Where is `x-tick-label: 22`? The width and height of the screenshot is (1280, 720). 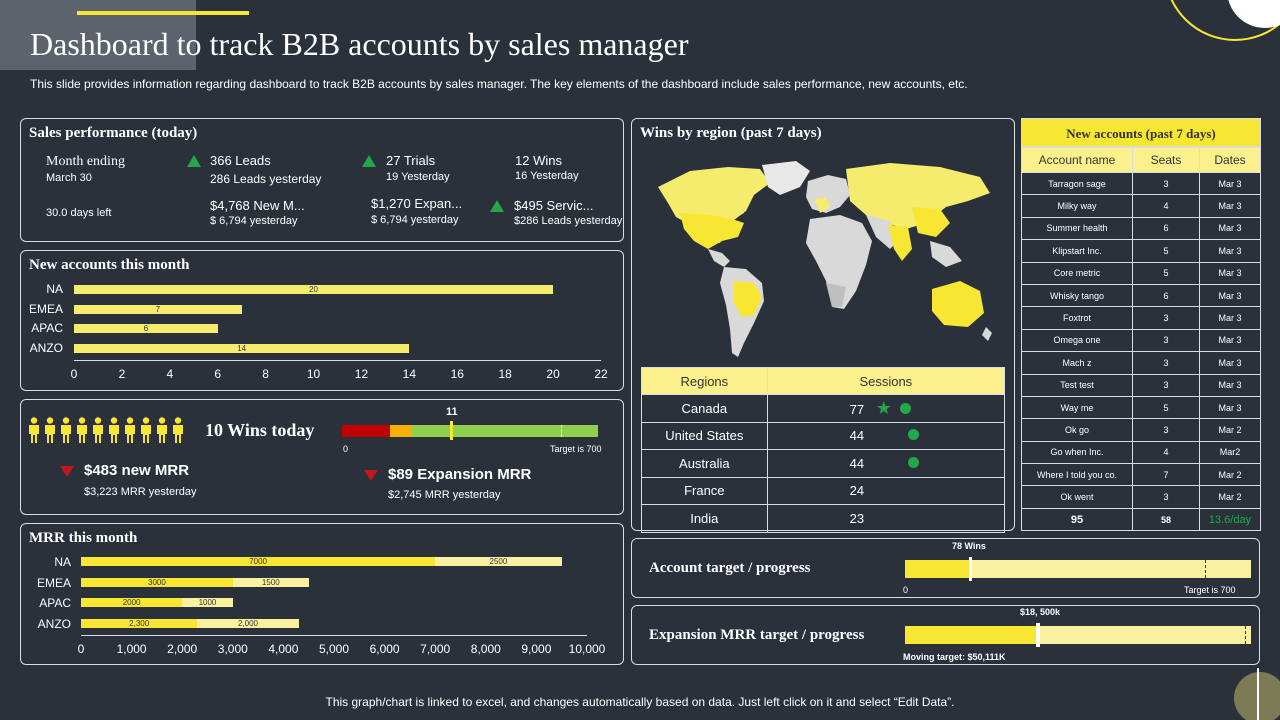 x-tick-label: 22 is located at coordinates (601, 374).